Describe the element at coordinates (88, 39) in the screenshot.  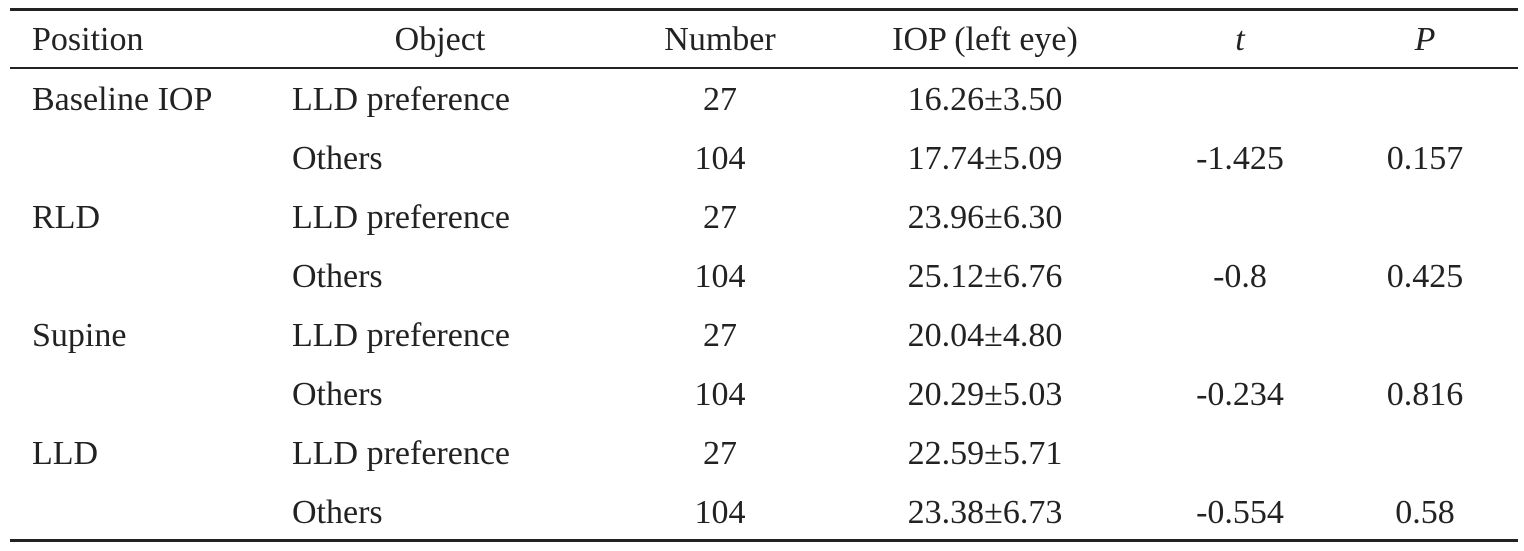
I see `column-header: Position` at that location.